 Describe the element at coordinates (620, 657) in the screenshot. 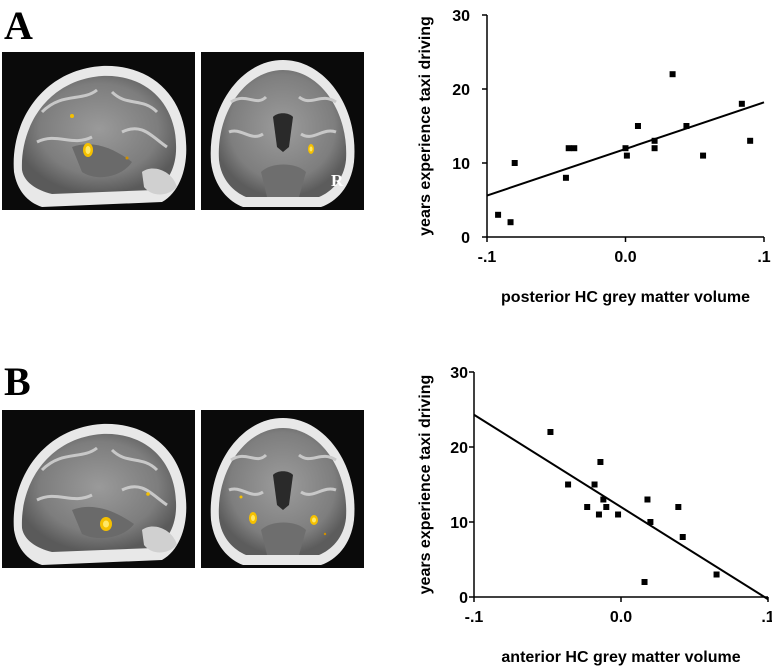

I see `x-axis-label: anterior HC grey matter volume` at that location.